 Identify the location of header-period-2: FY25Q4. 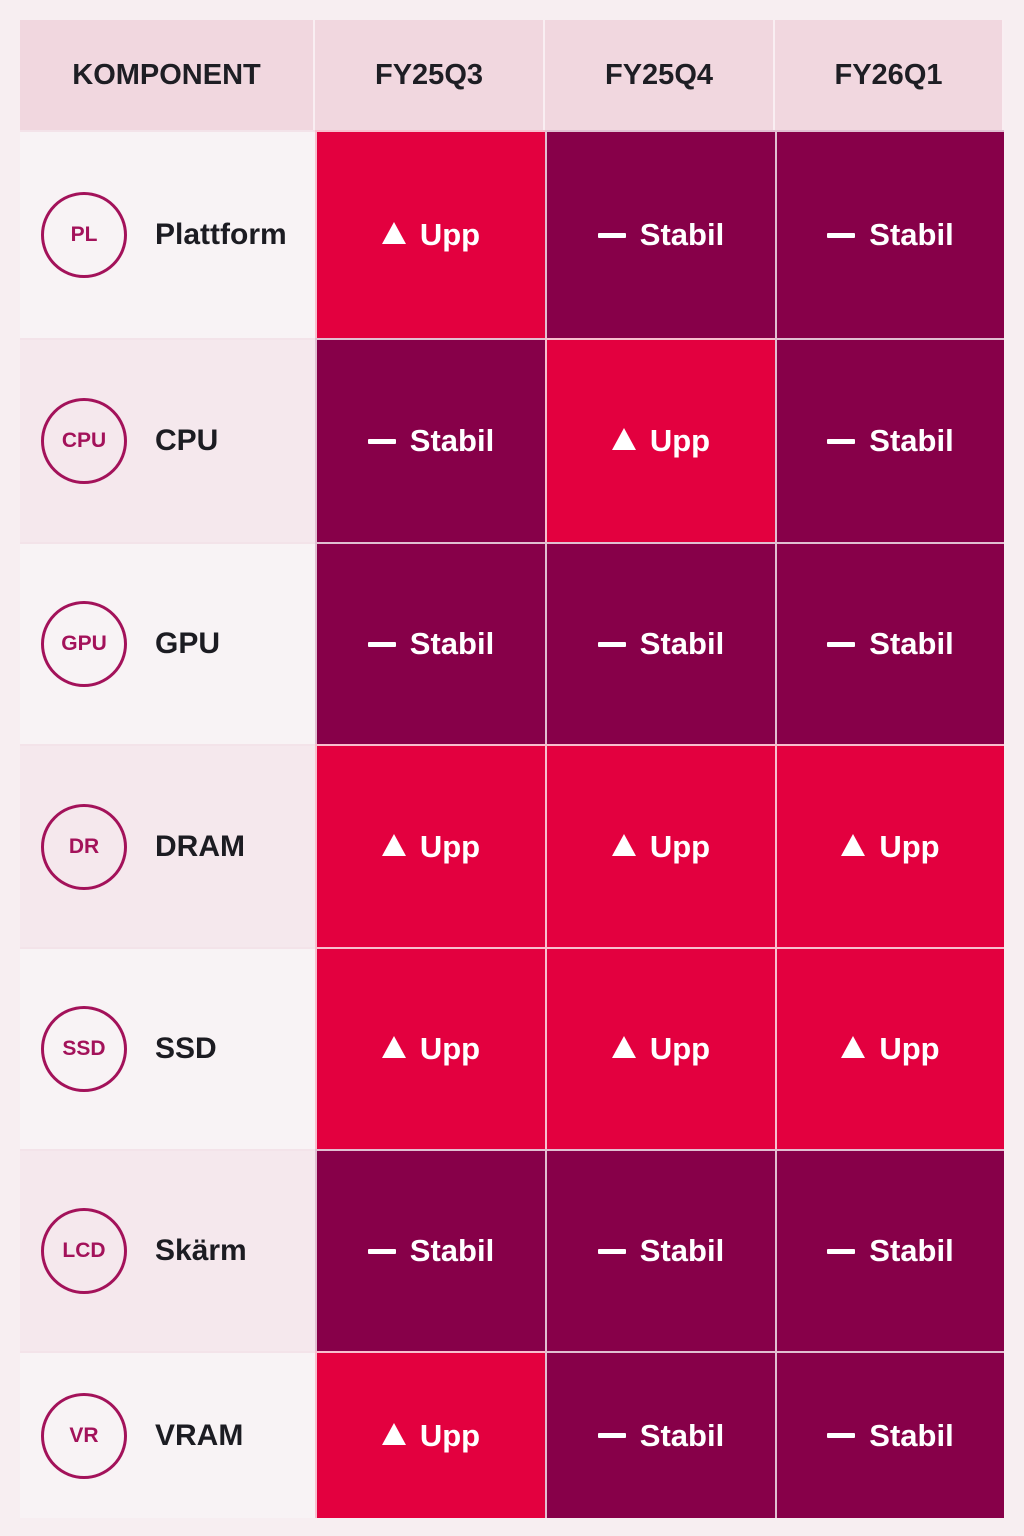
(660, 75).